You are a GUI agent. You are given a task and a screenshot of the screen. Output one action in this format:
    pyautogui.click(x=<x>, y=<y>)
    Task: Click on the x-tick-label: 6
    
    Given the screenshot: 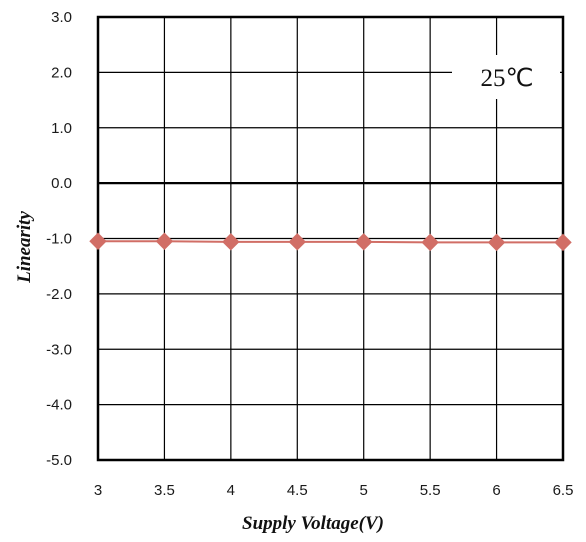 What is the action you would take?
    pyautogui.click(x=496, y=490)
    